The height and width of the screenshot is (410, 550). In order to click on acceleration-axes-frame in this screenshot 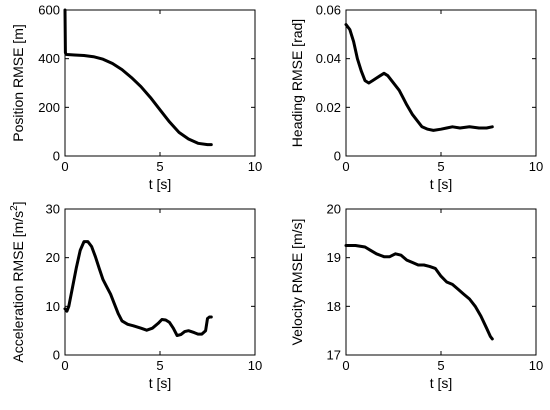, I will do `click(160, 282)`.